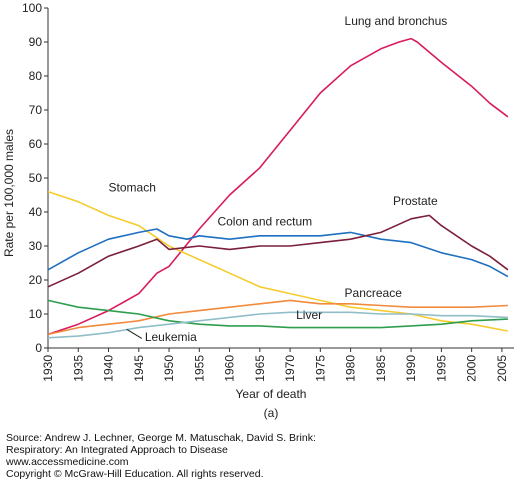 Image resolution: width=520 pixels, height=480 pixels. Describe the element at coordinates (396, 21) in the screenshot. I see `series-label-lung-and-bronchus: Lung and bronchus` at that location.